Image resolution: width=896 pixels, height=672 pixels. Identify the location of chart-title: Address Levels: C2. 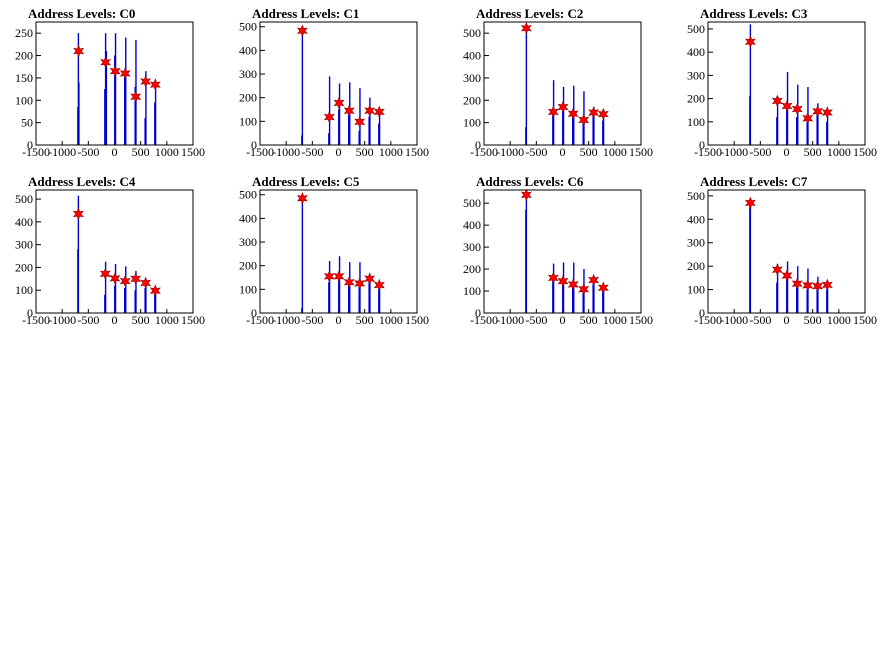
(529, 13).